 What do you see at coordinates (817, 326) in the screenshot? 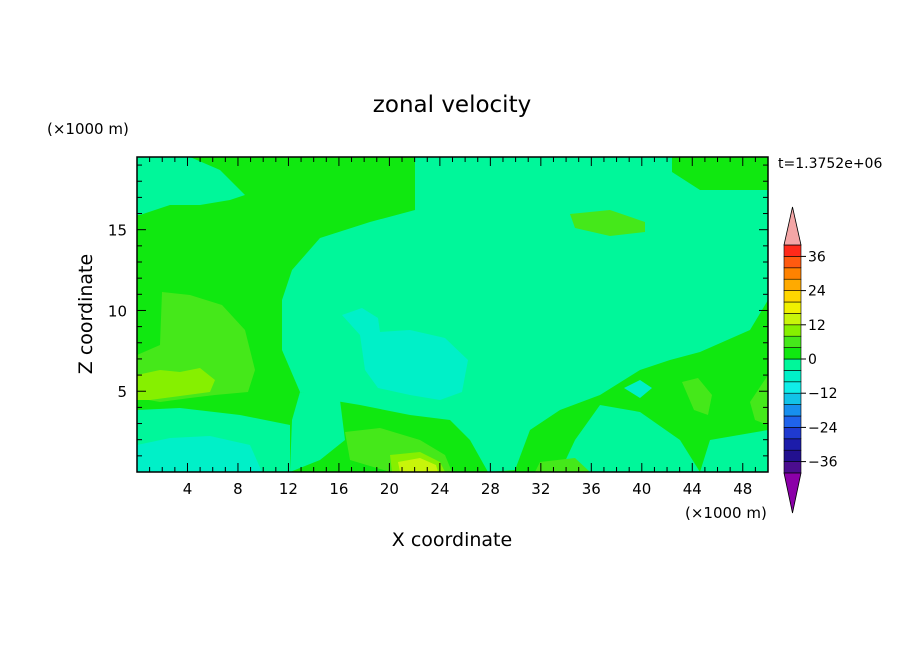
I see `colorbar-tick-label: 12` at bounding box center [817, 326].